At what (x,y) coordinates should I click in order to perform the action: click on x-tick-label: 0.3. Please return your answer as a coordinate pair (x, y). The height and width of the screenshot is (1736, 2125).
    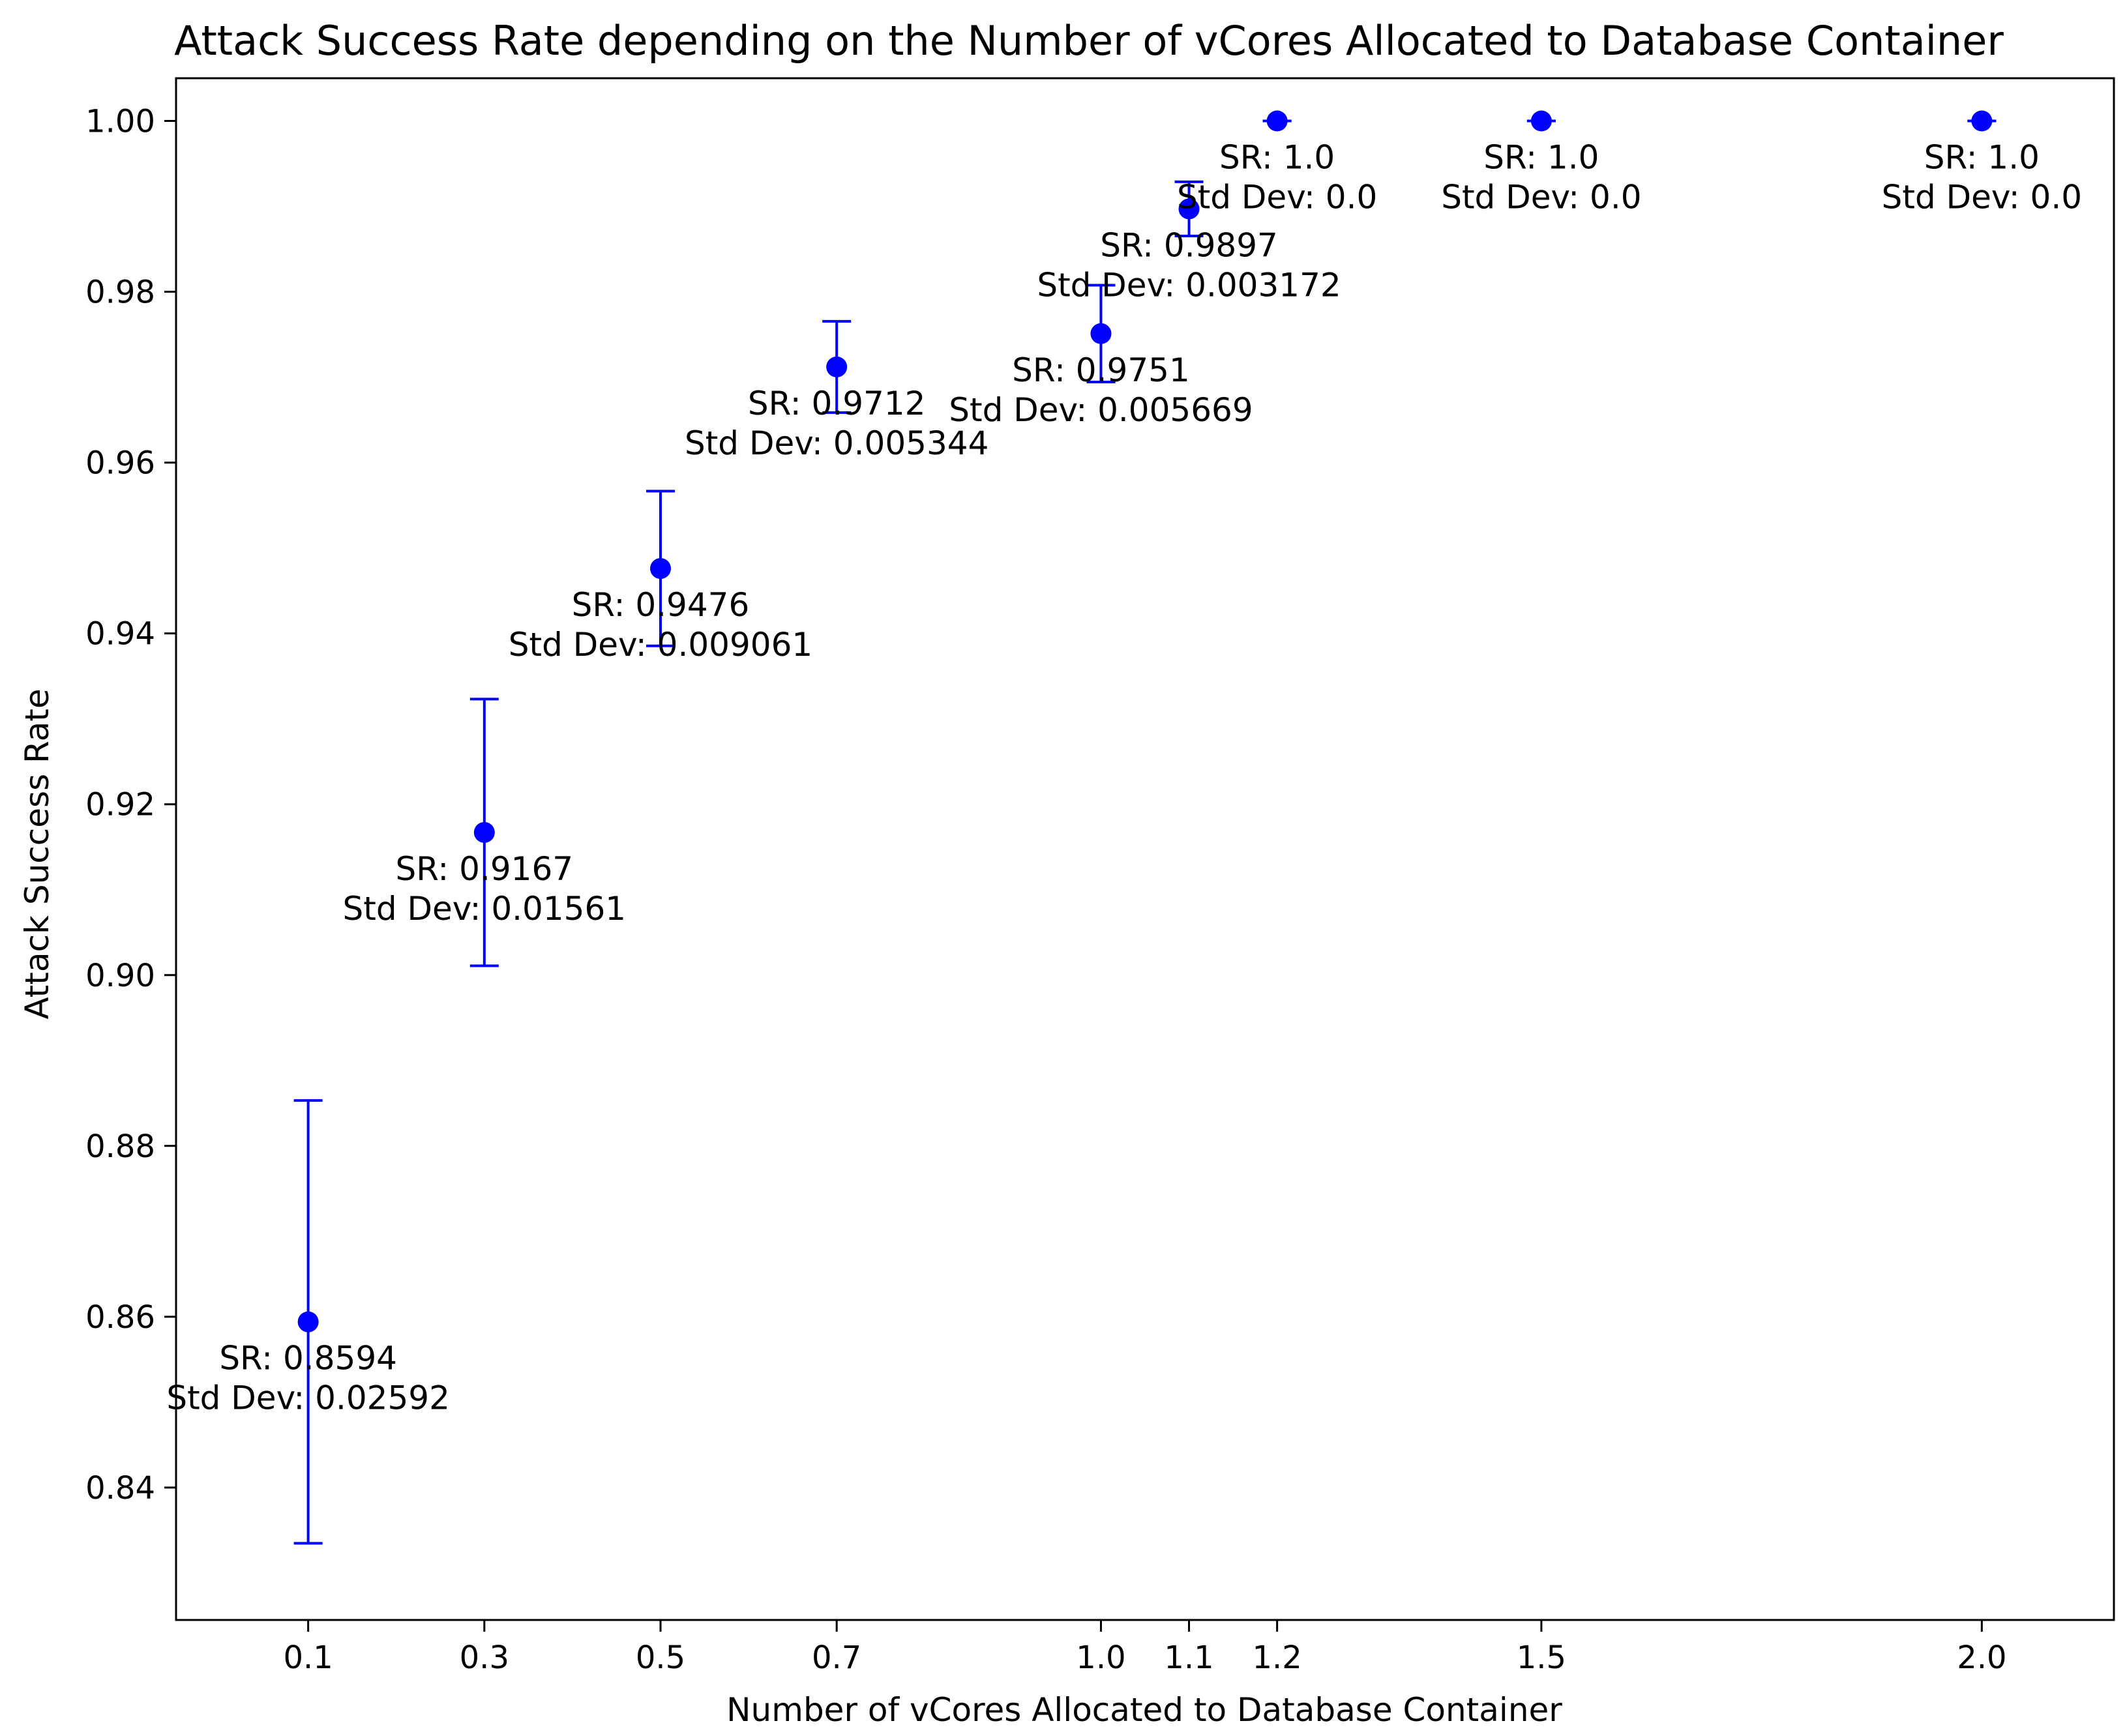
    Looking at the image, I should click on (484, 1658).